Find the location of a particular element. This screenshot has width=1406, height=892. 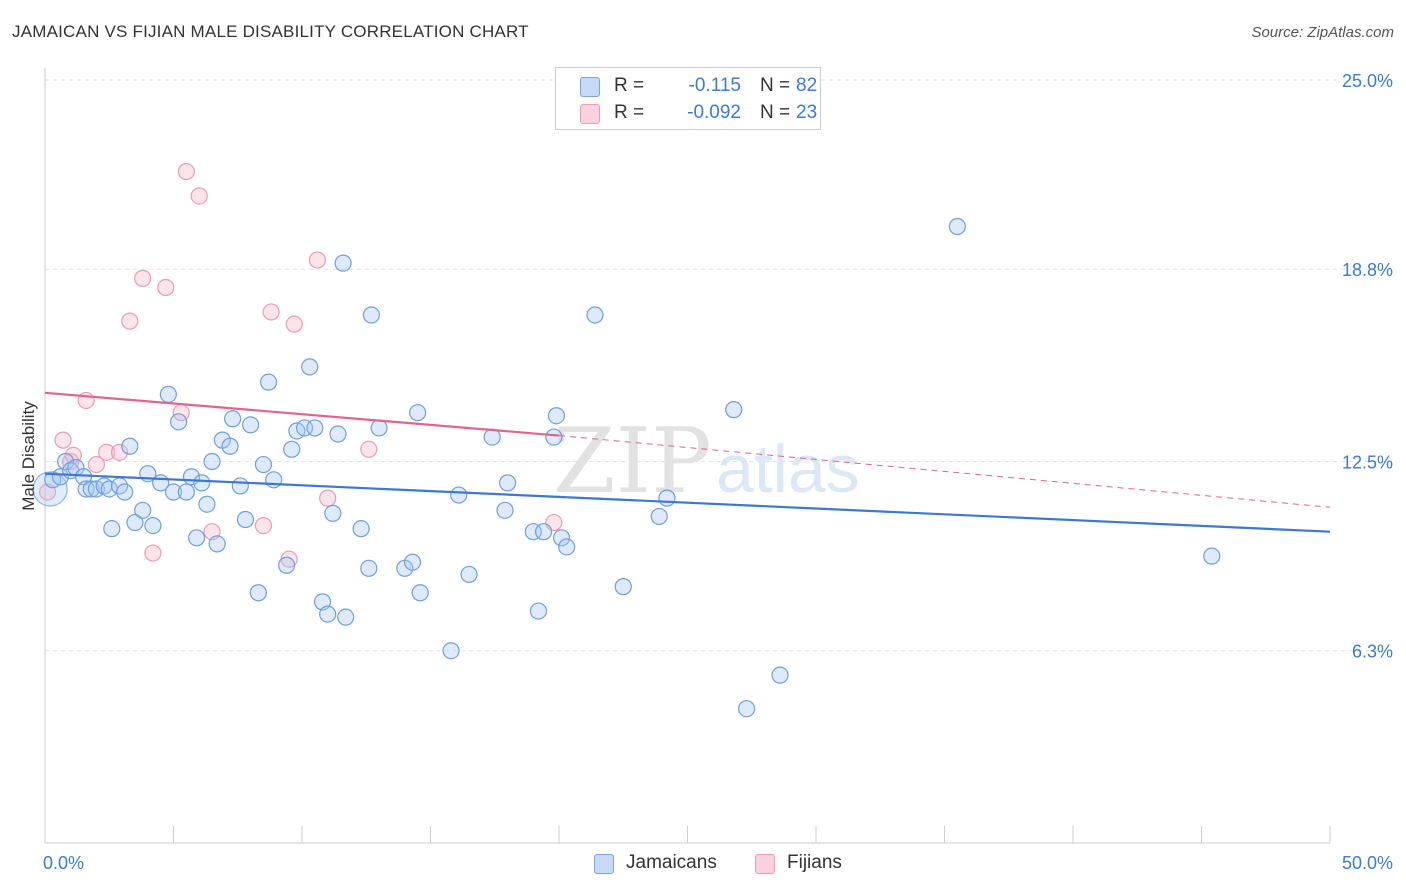

x-tick-label: 0.0% is located at coordinates (63, 863).